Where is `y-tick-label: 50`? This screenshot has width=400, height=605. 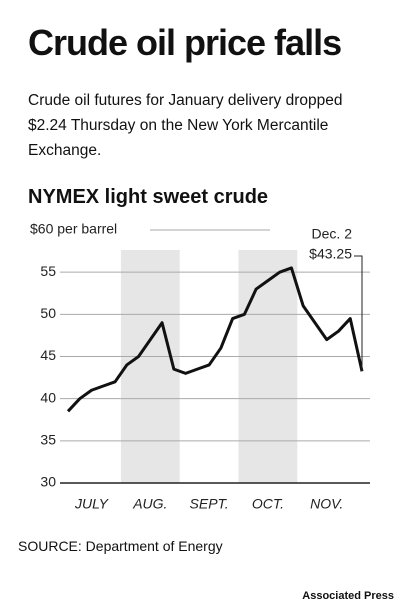
y-tick-label: 50 is located at coordinates (48, 313).